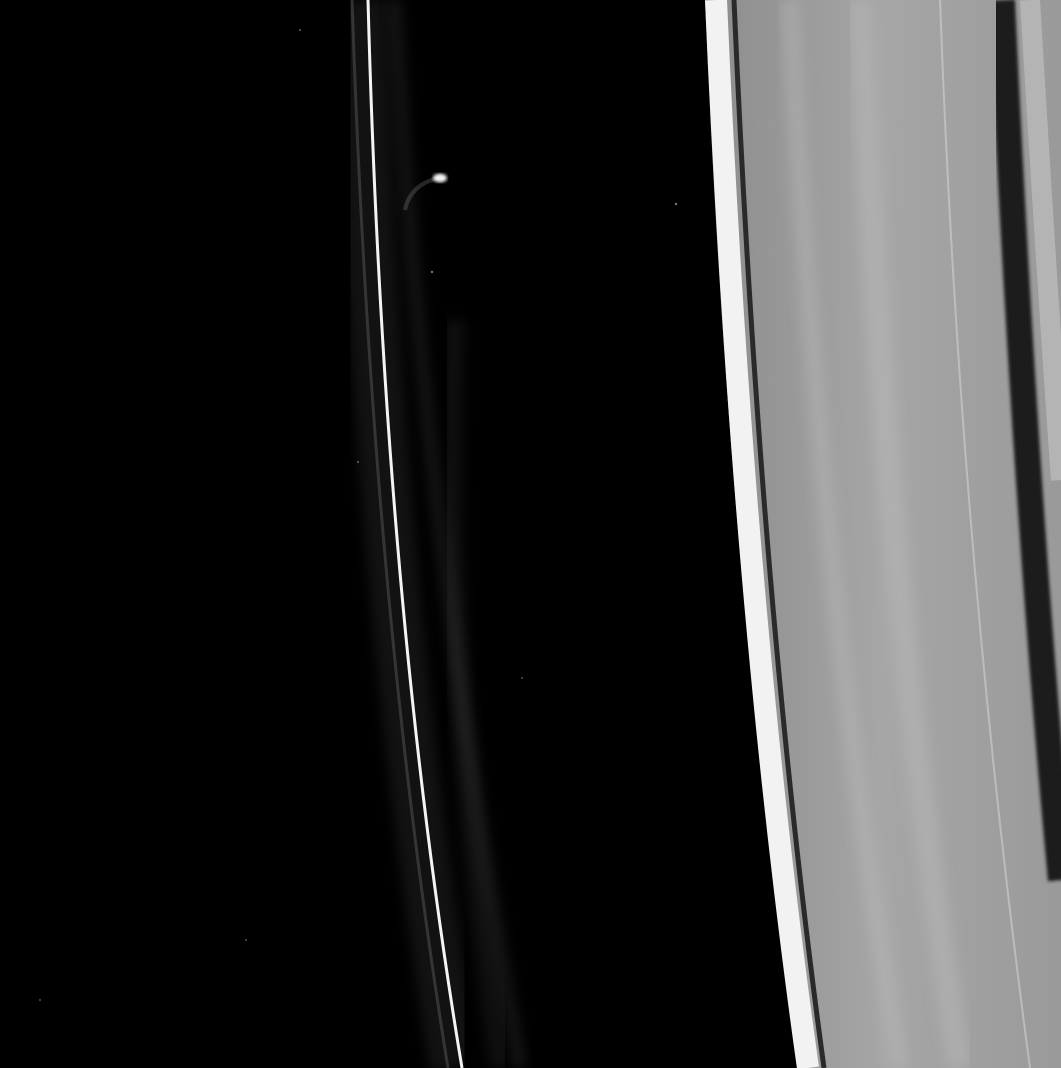 This screenshot has width=1061, height=1068. I want to click on a-ring-edge, so click(762, 534).